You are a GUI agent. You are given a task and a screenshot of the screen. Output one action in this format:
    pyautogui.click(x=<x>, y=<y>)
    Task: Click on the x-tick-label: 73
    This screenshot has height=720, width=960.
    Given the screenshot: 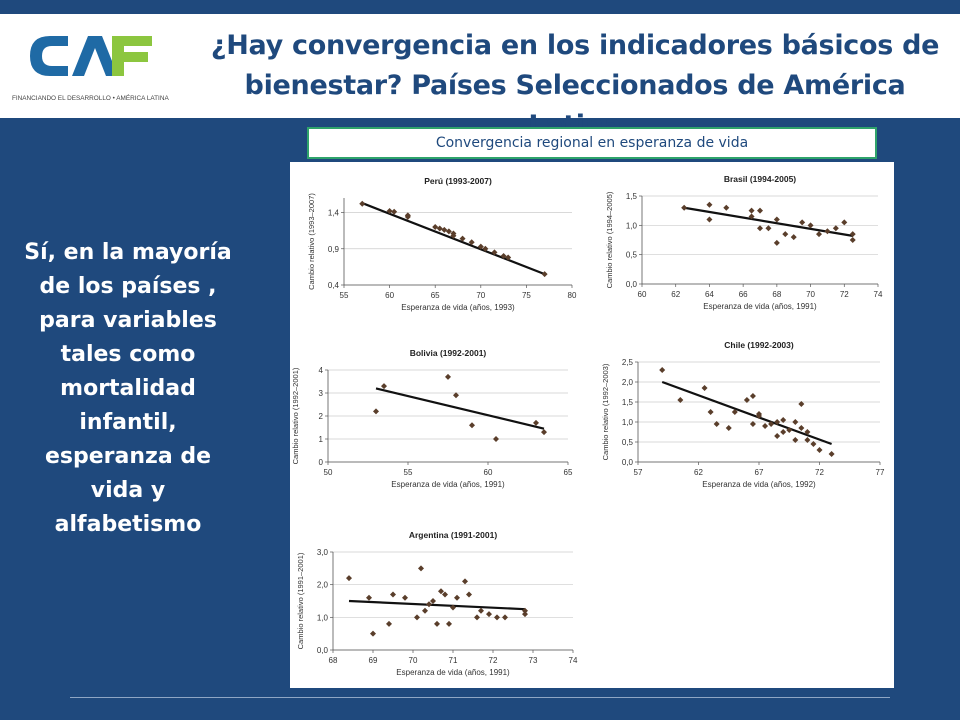 What is the action you would take?
    pyautogui.click(x=533, y=660)
    